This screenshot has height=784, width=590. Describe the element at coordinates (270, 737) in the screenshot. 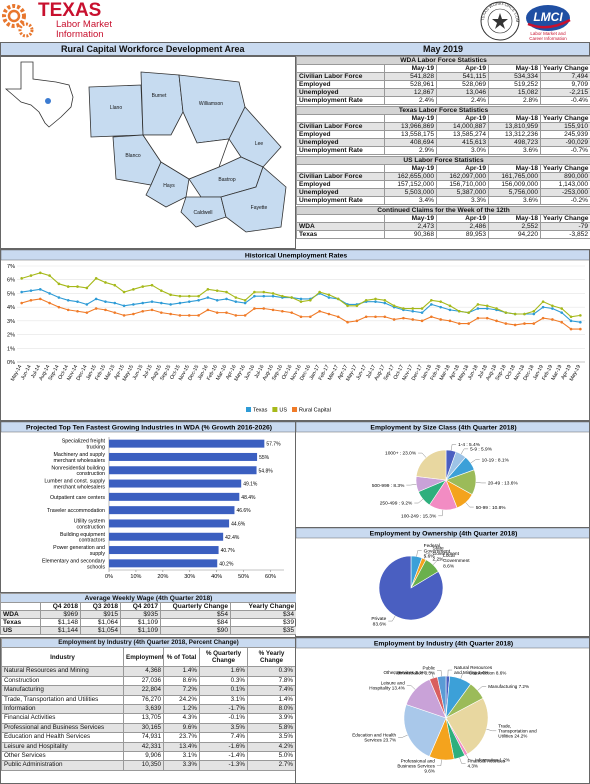

I see `cell: 3.5%` at that location.